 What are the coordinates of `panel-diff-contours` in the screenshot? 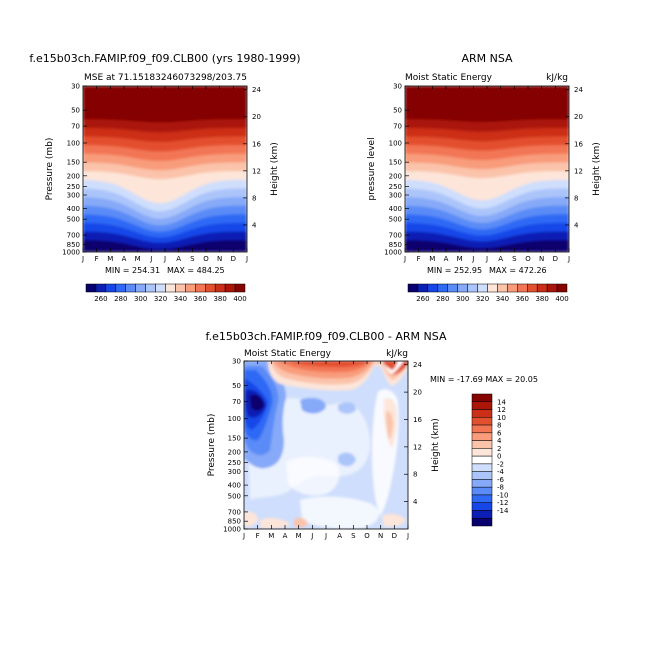 It's located at (326, 445).